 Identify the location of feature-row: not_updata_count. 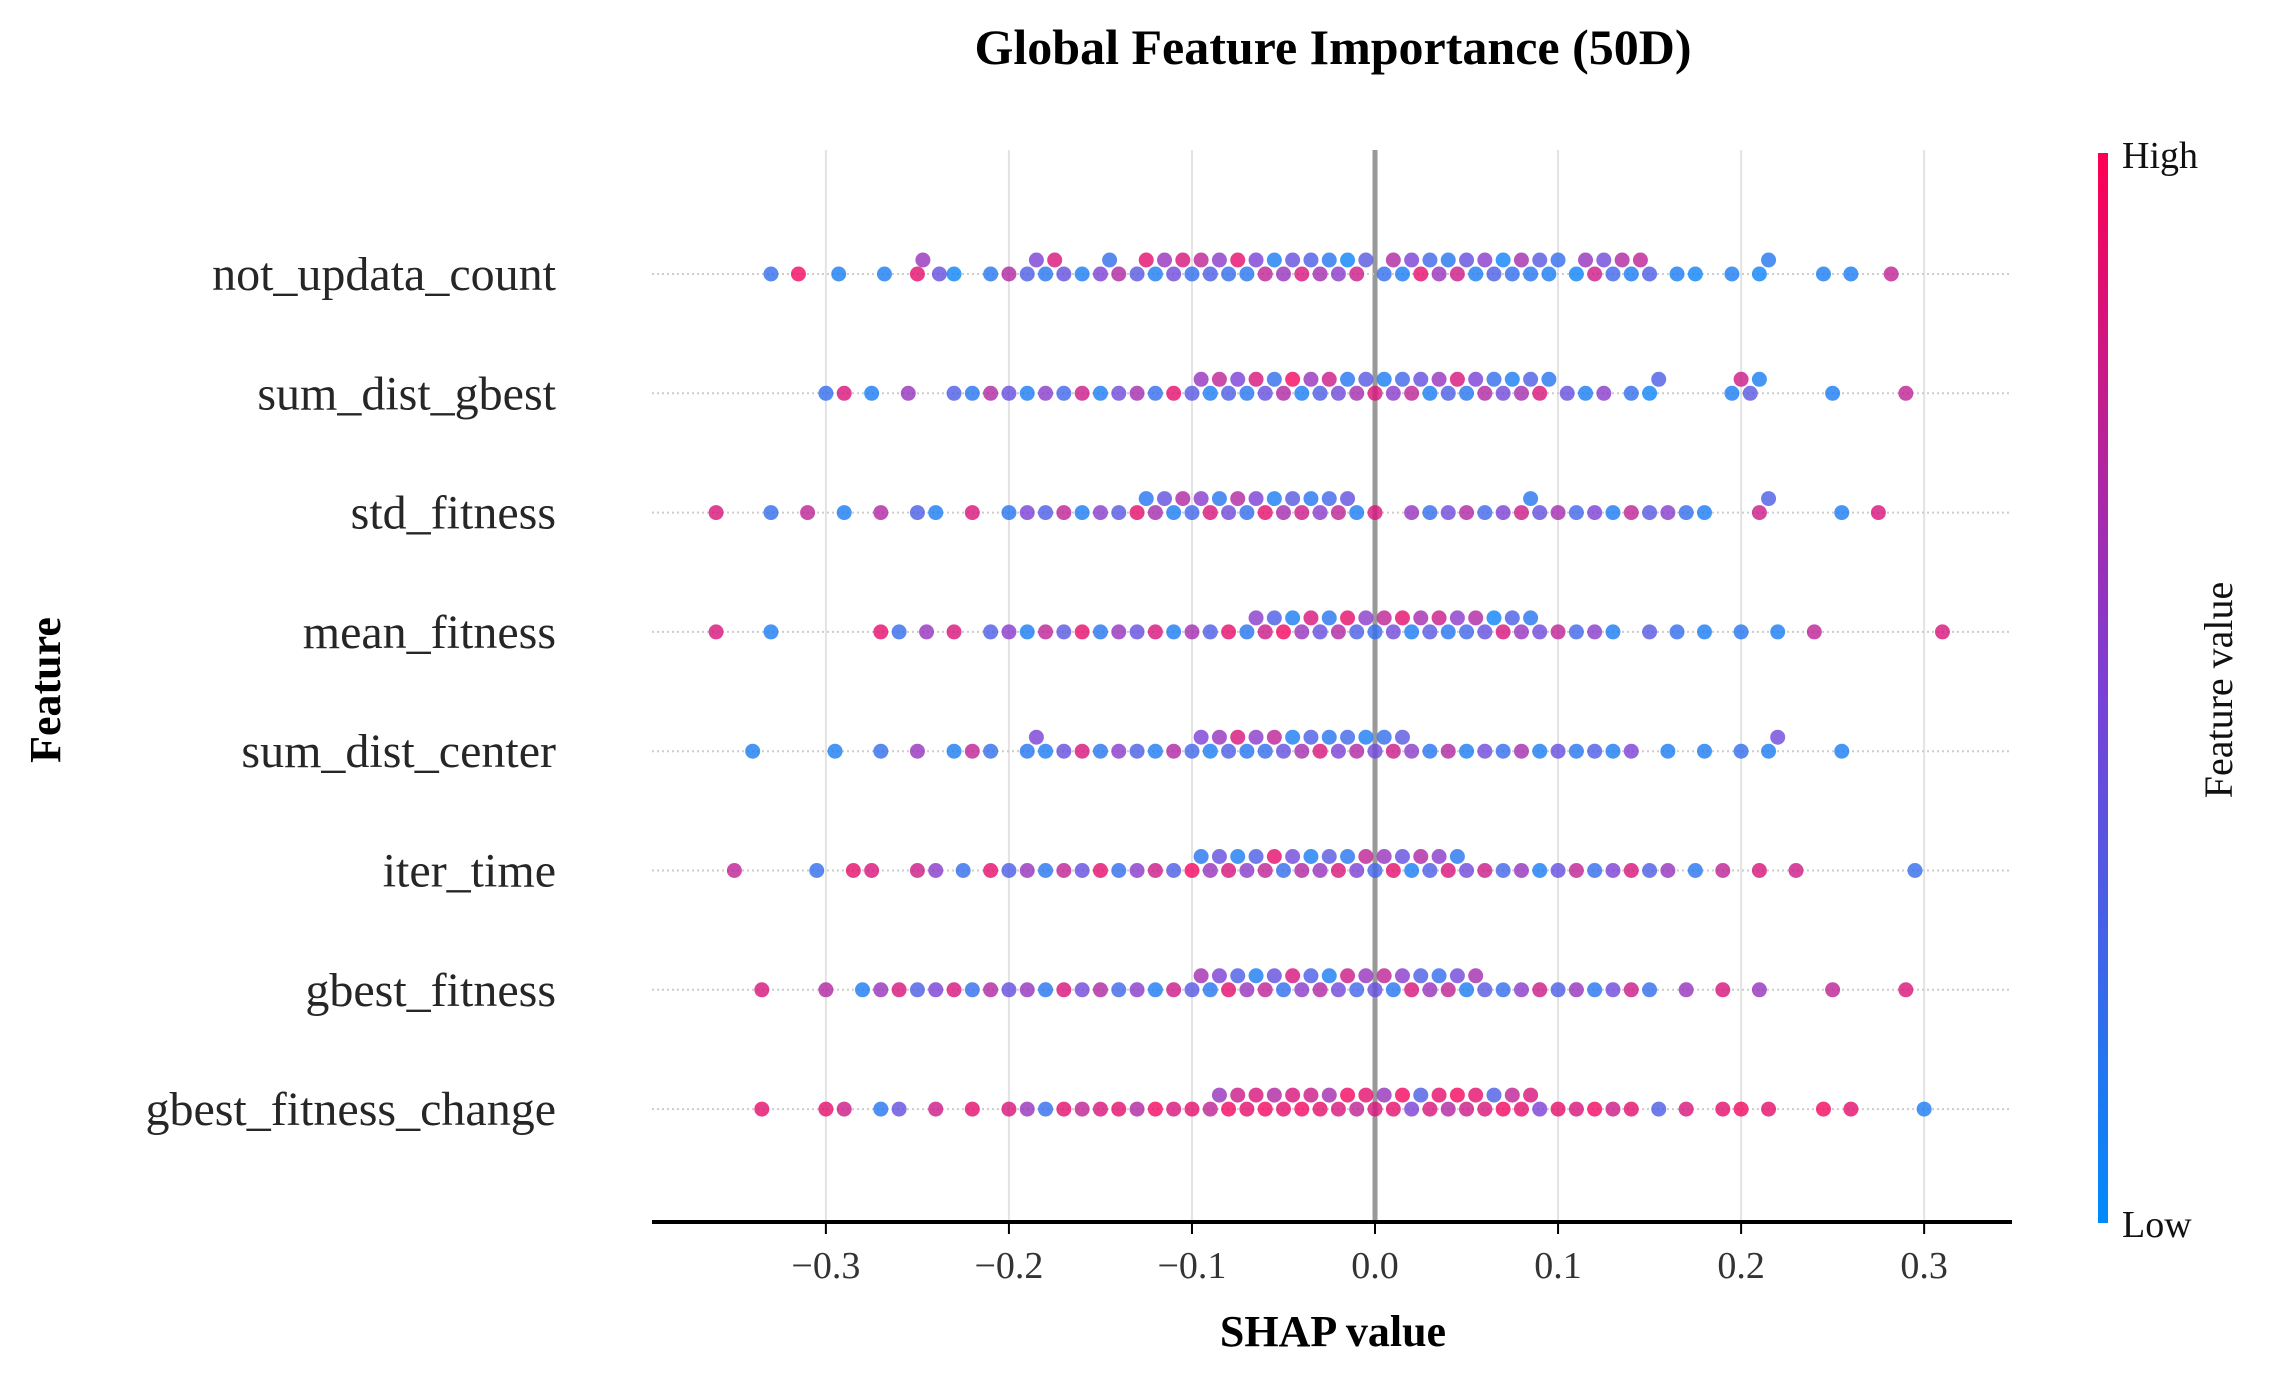
(1112, 274).